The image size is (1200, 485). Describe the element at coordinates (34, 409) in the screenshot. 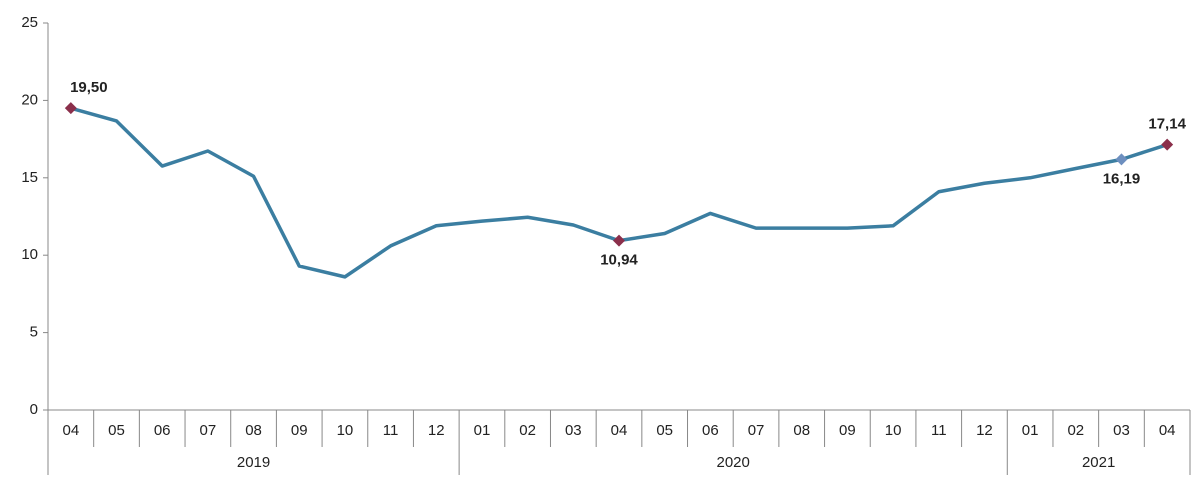

I see `y-tick-label: 0` at that location.